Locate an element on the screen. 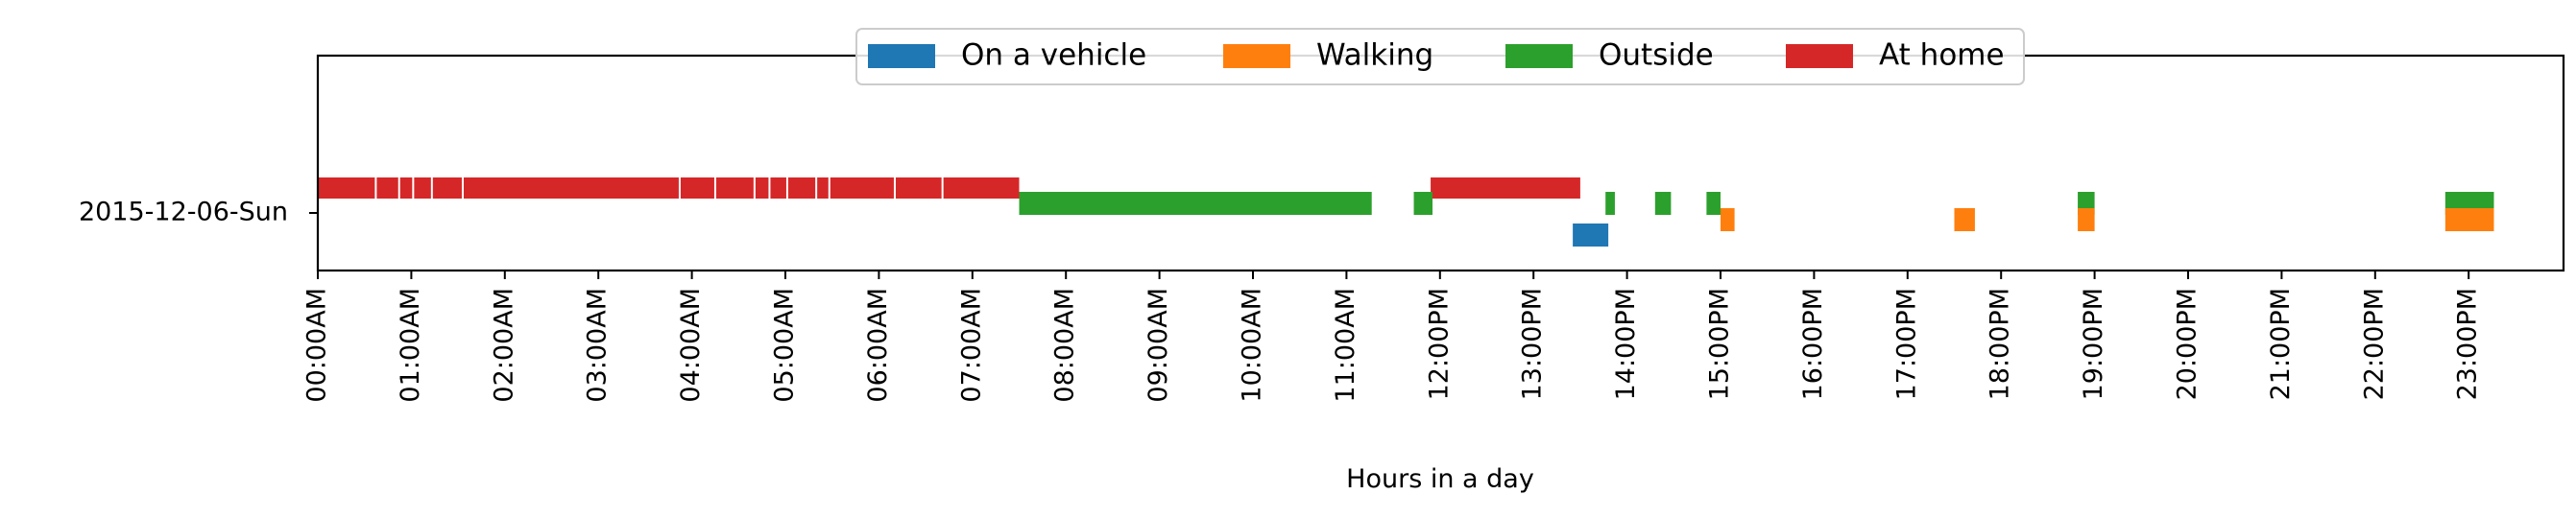 This screenshot has width=2576, height=518. x-tick-label: 15:00PM is located at coordinates (1720, 344).